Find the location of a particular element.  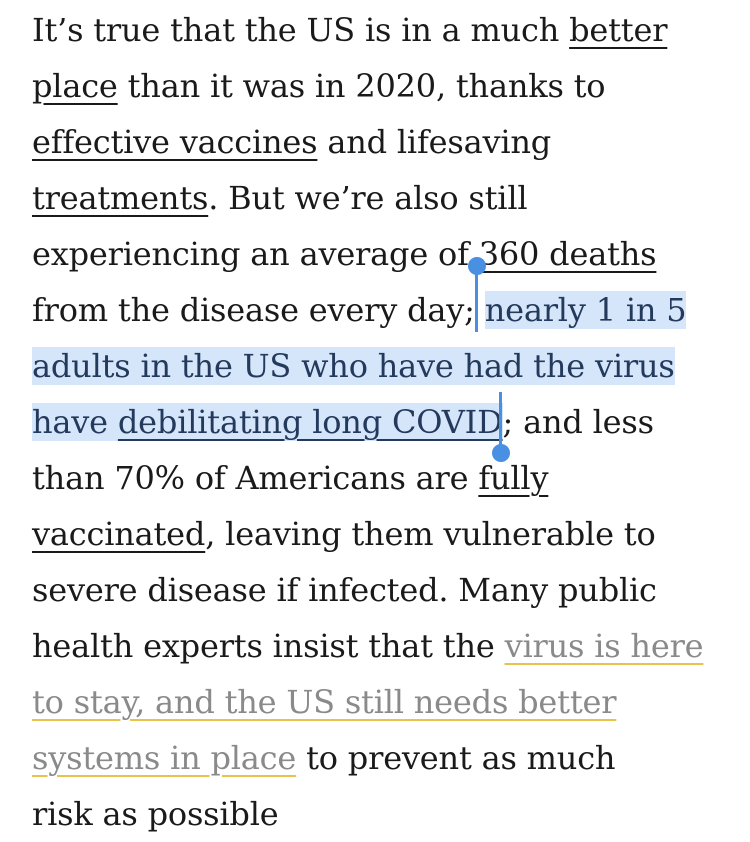

text-line: have debilitating long COVID; and less is located at coordinates (382, 422).